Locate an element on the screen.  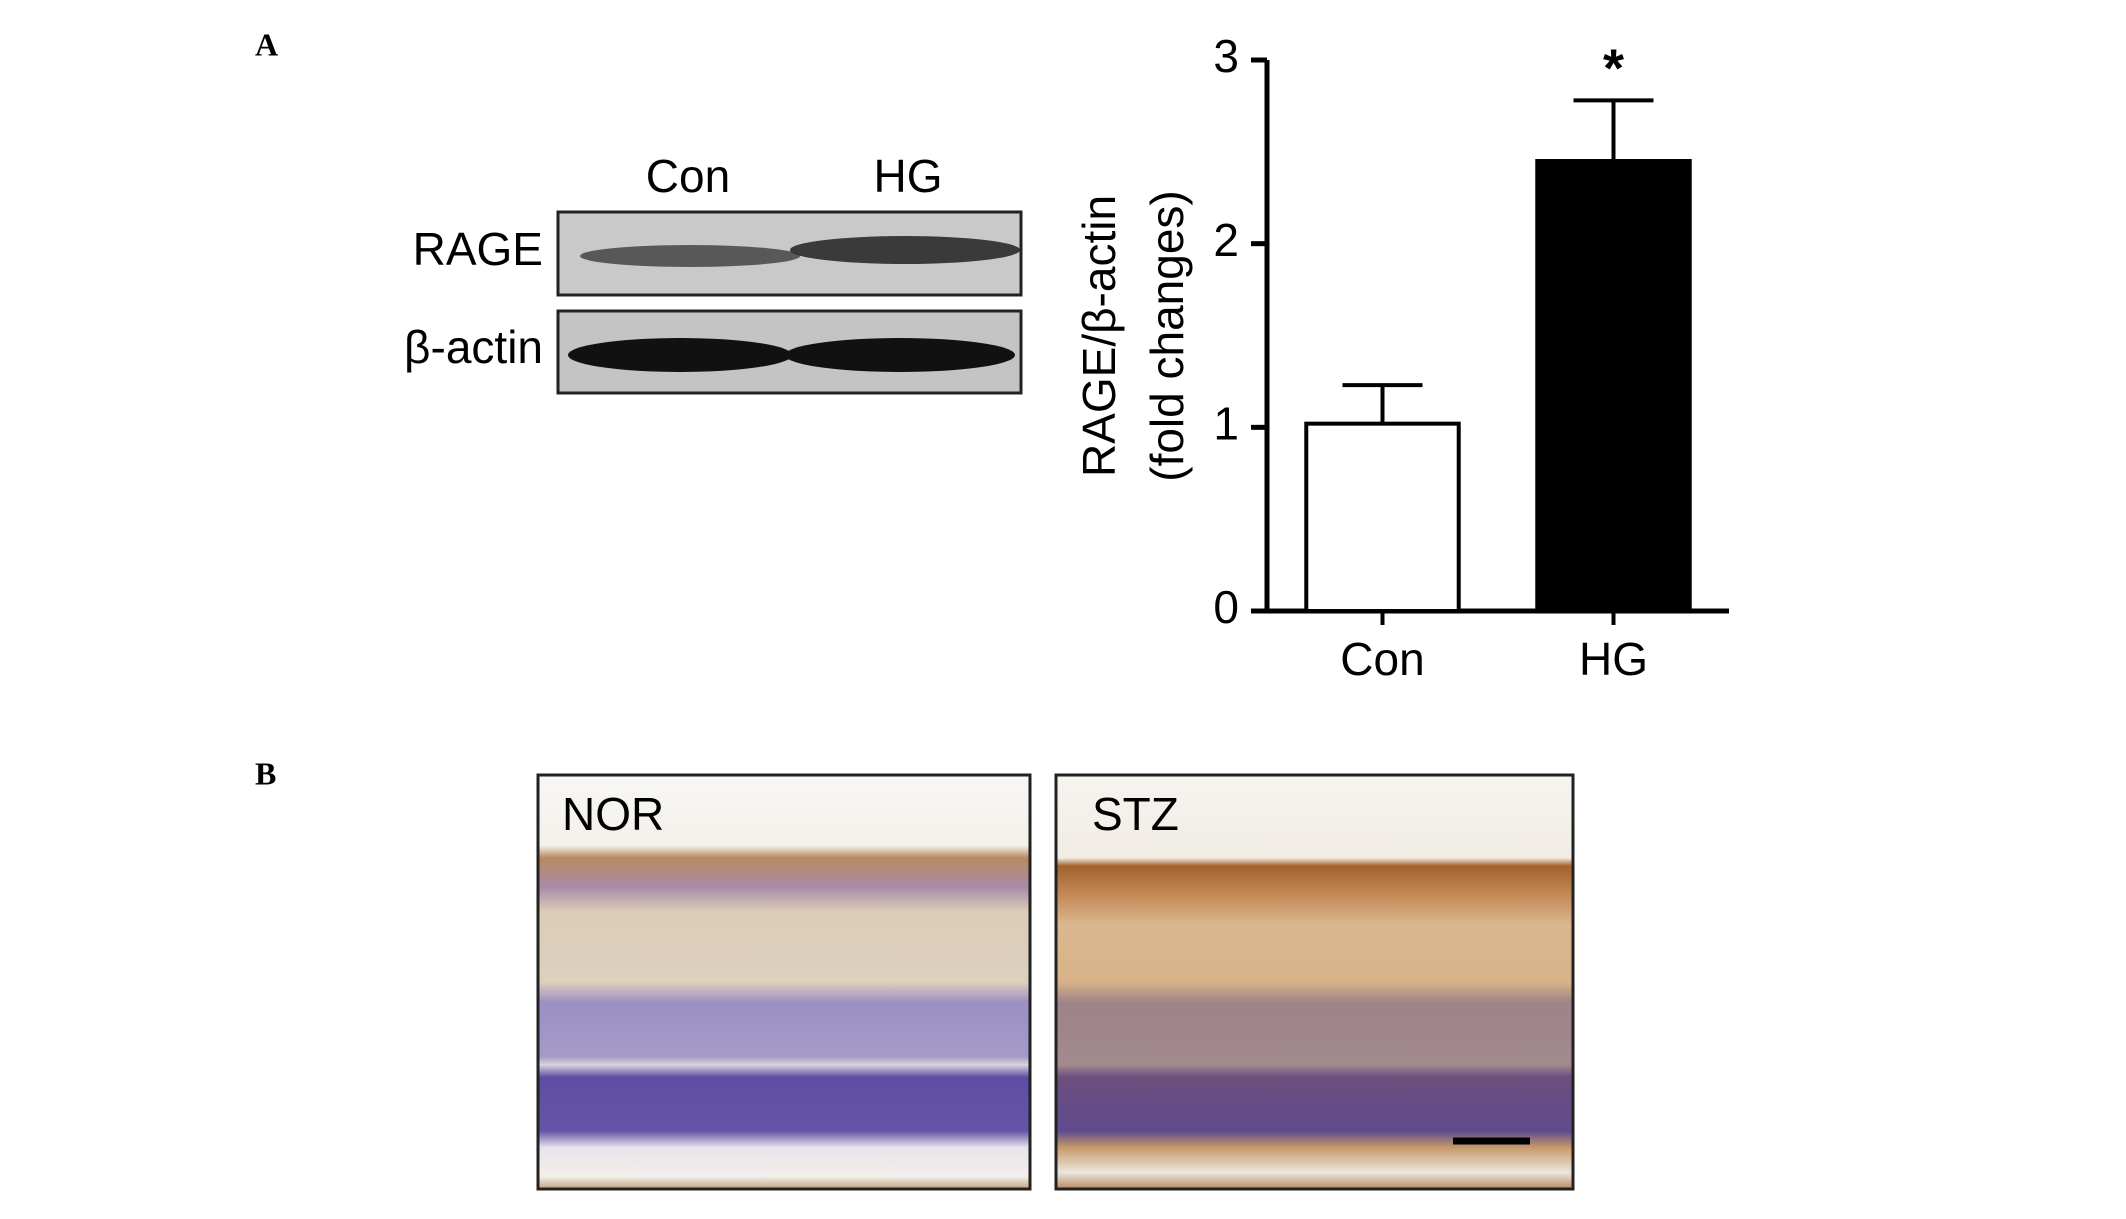
y-tick-label: 2 is located at coordinates (1226, 240).